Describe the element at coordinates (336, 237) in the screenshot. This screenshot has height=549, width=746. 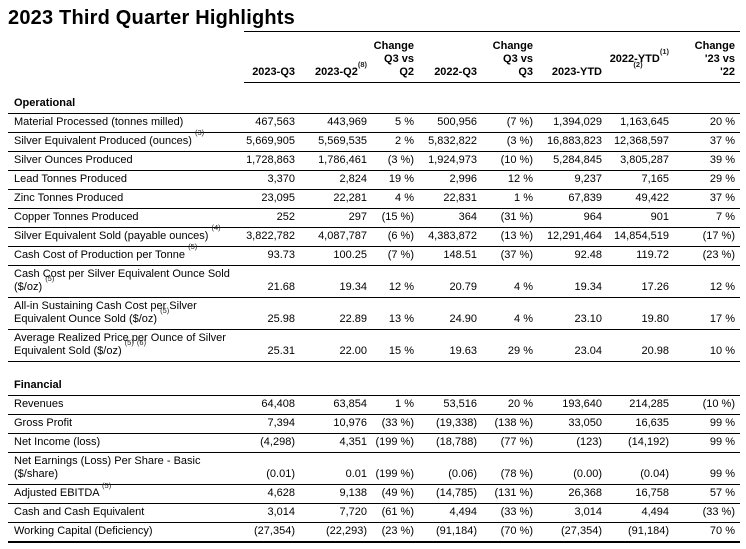
I see `value-cell: 4,087,787` at that location.